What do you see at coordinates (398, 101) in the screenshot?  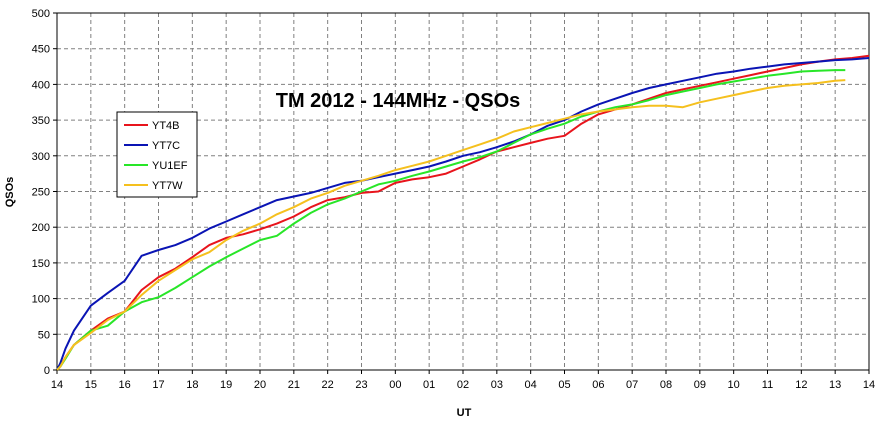 I see `chart-title: TM 2012 - 144MHz - QSOs` at bounding box center [398, 101].